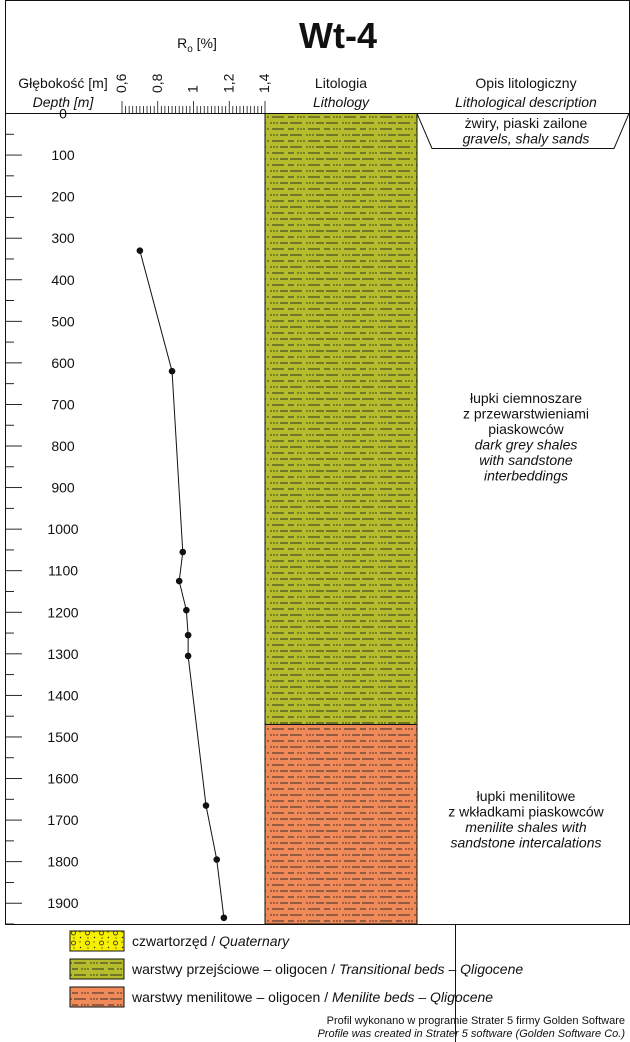  What do you see at coordinates (62, 903) in the screenshot?
I see `depth-tick-label: 1900` at bounding box center [62, 903].